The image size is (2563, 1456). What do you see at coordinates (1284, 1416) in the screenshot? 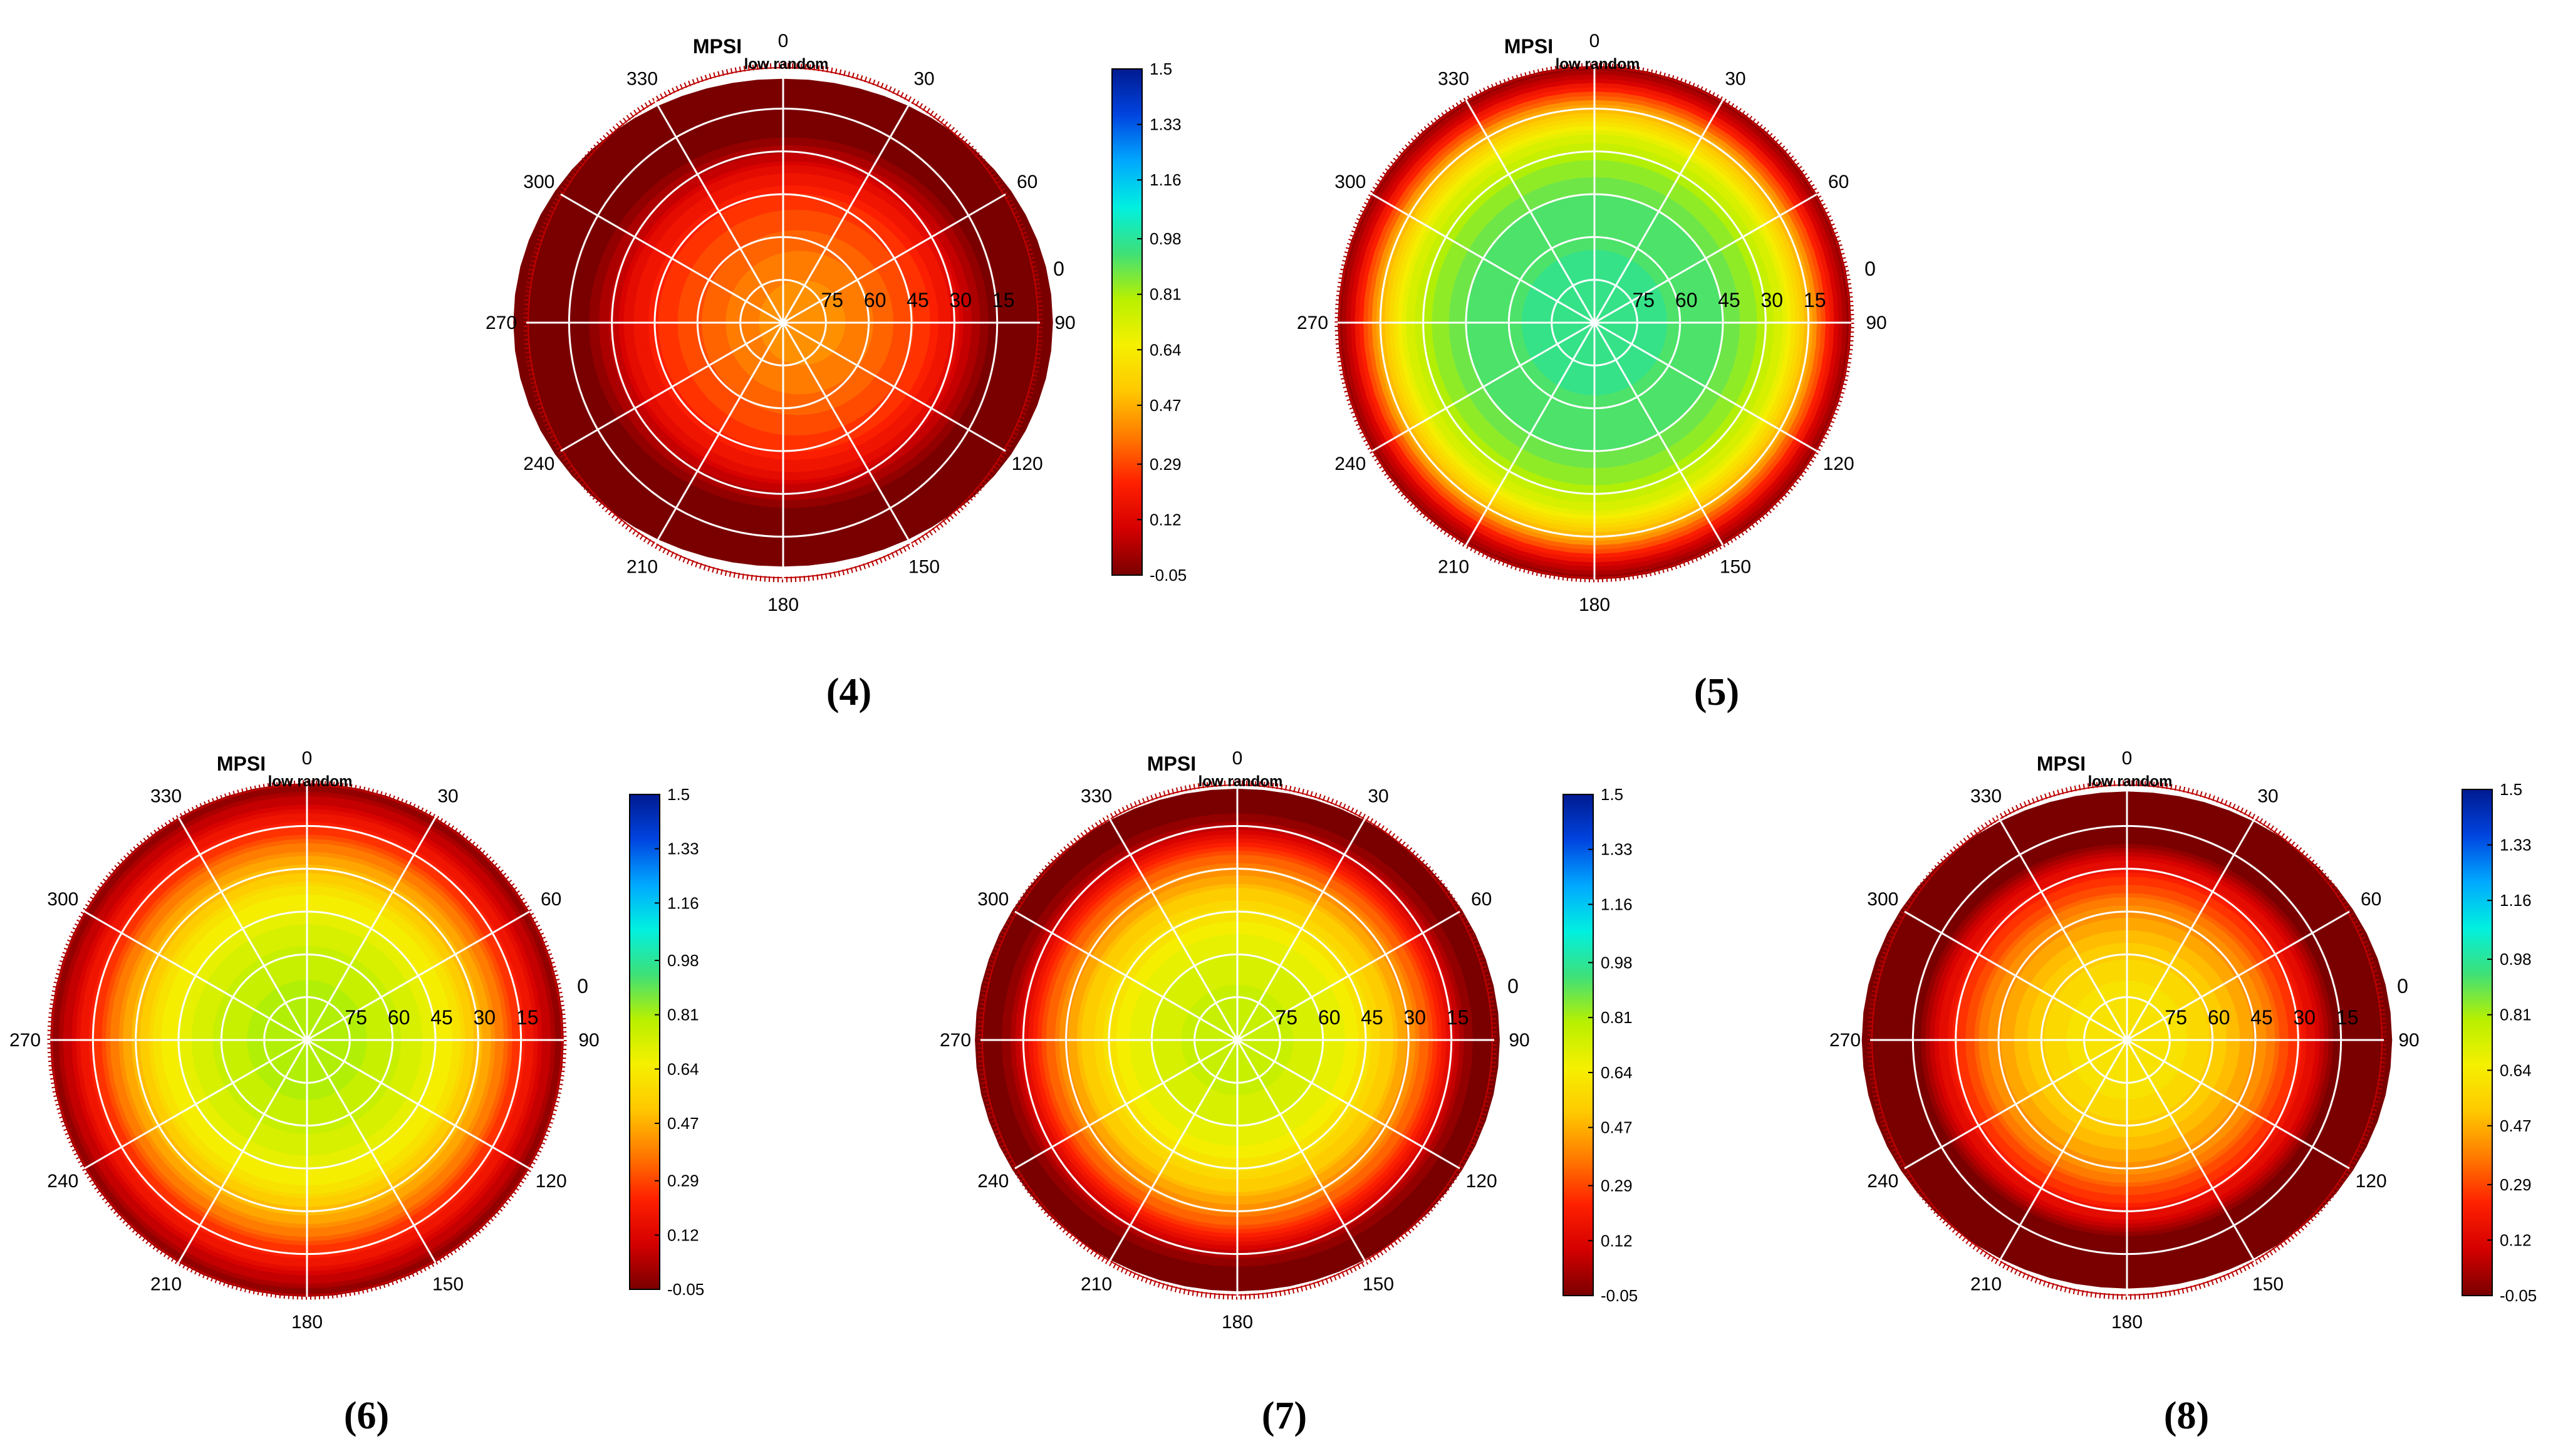
I see `panel-label: (7)` at bounding box center [1284, 1416].